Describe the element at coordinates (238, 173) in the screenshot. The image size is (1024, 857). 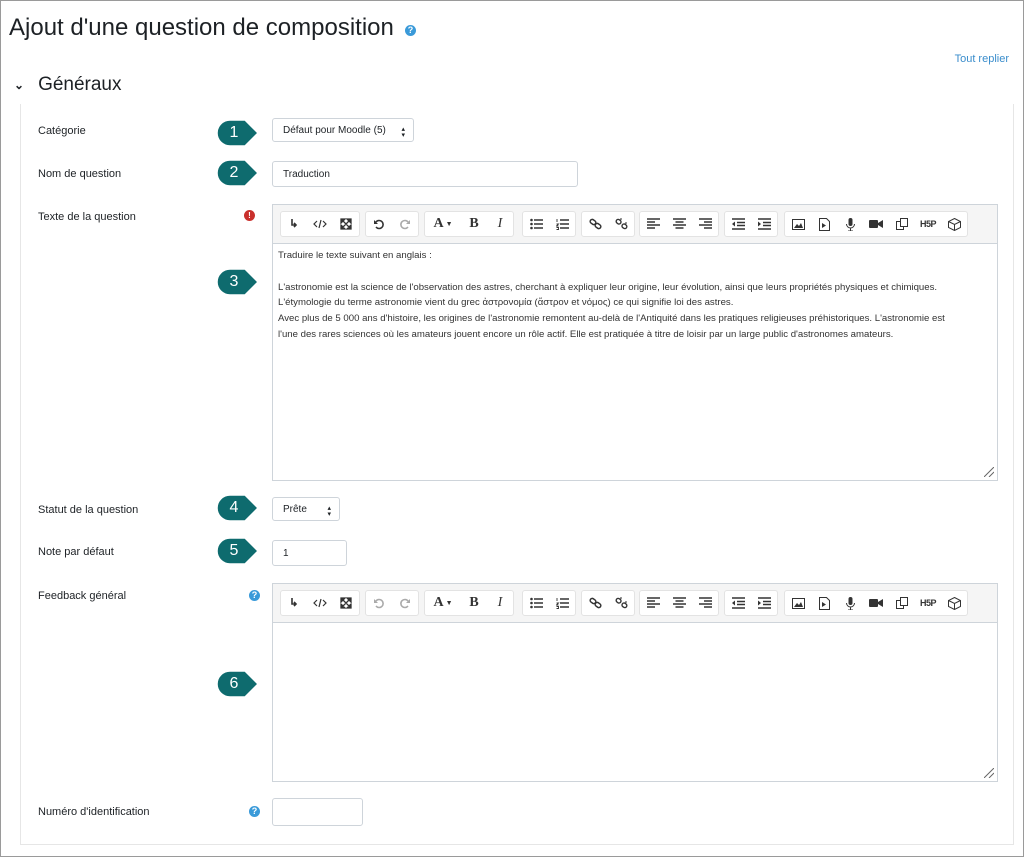
I see `callout-marker: 2` at that location.